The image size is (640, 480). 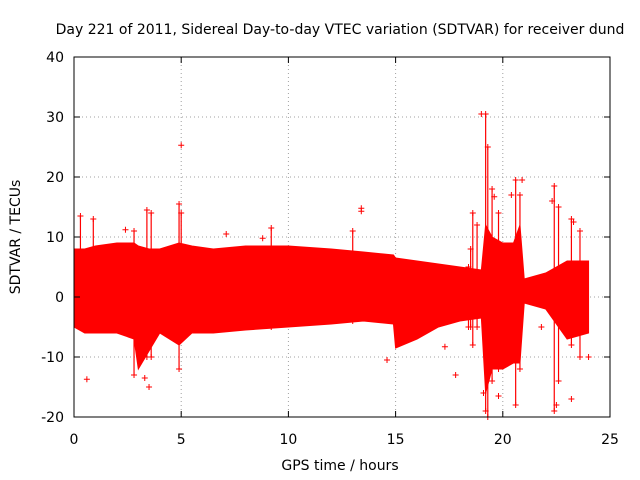 I want to click on y-tick-label: 10, so click(x=55, y=238).